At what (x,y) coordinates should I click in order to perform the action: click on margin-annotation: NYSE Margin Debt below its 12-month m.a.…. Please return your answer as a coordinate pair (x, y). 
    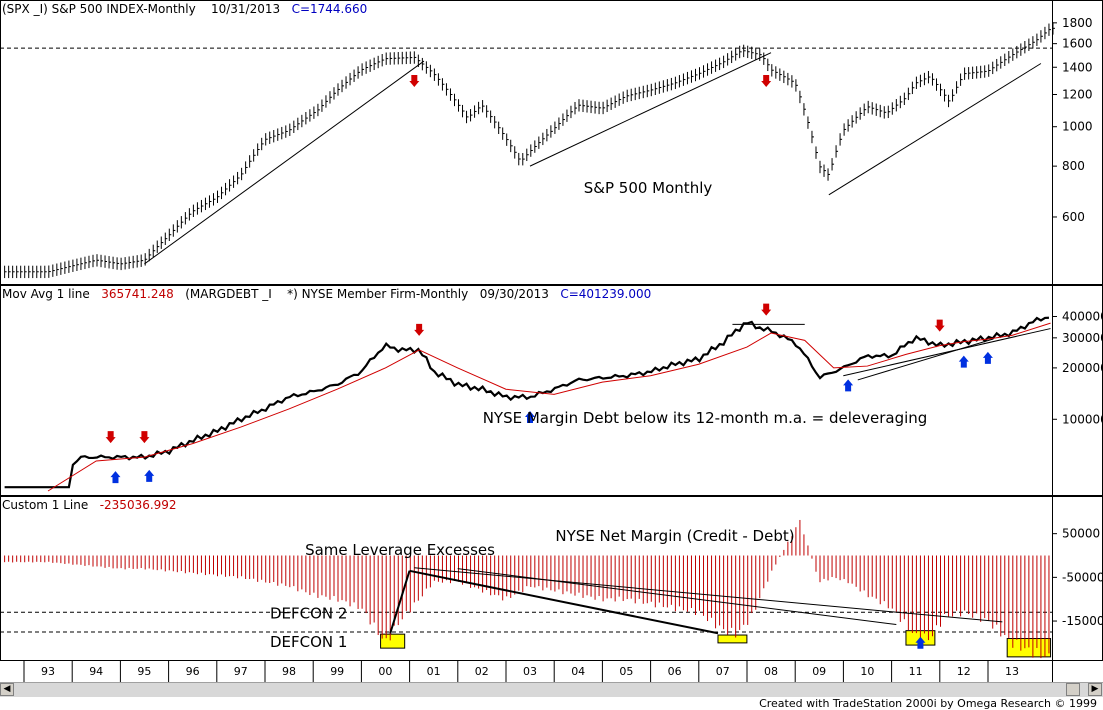
    Looking at the image, I should click on (705, 418).